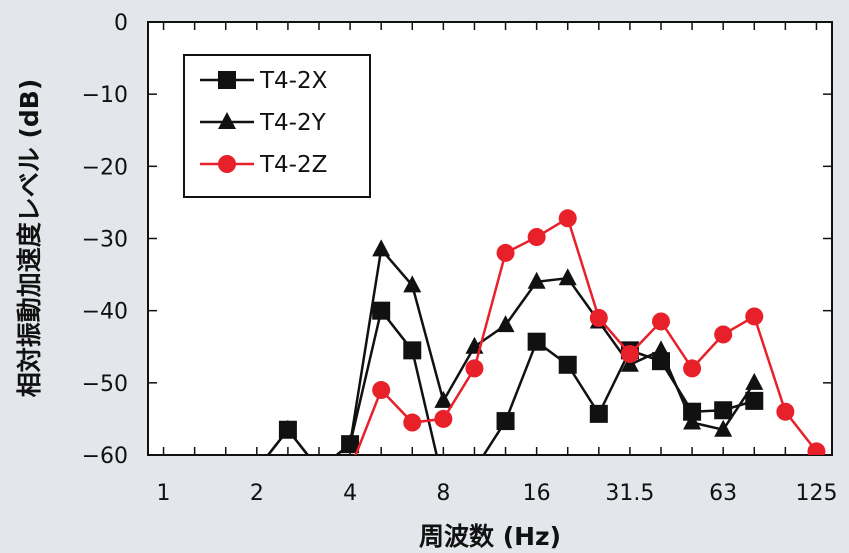 This screenshot has width=849, height=553. I want to click on x-tick-label: 31.5, so click(629, 493).